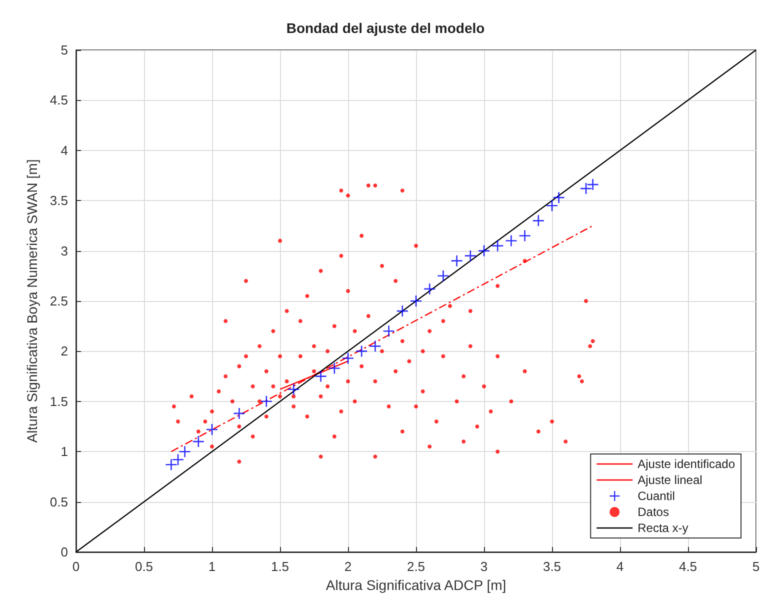 This screenshot has width=771, height=614. Describe the element at coordinates (59, 100) in the screenshot. I see `y-tick-label: 4.5` at that location.